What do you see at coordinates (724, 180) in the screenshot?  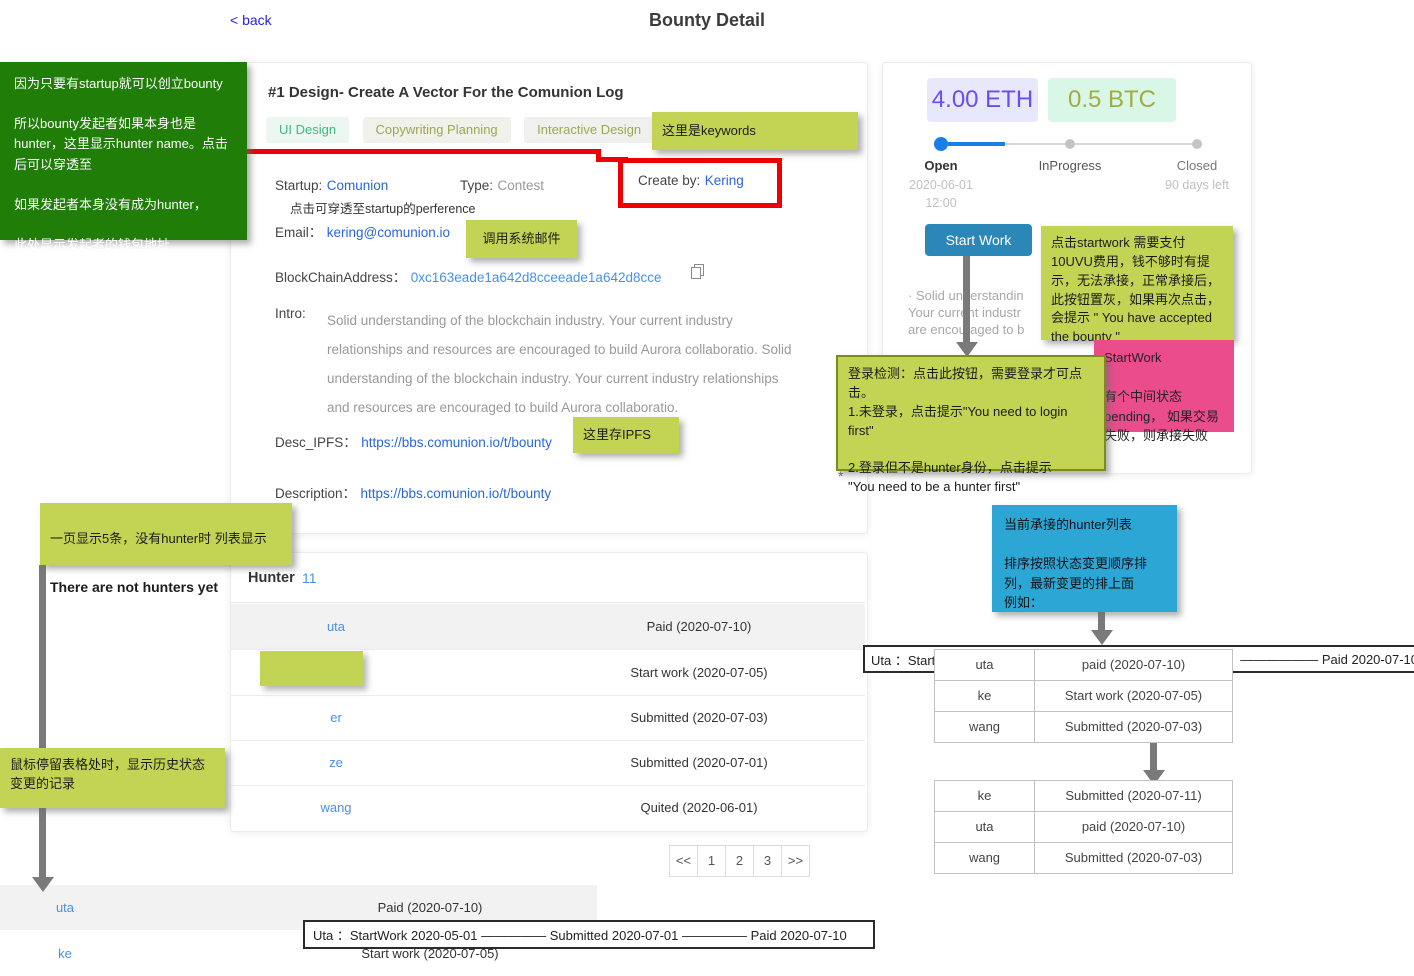 I see `creator-link: Kering` at bounding box center [724, 180].